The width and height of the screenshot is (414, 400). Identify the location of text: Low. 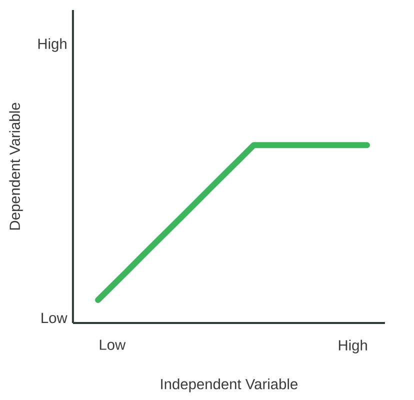
(55, 318).